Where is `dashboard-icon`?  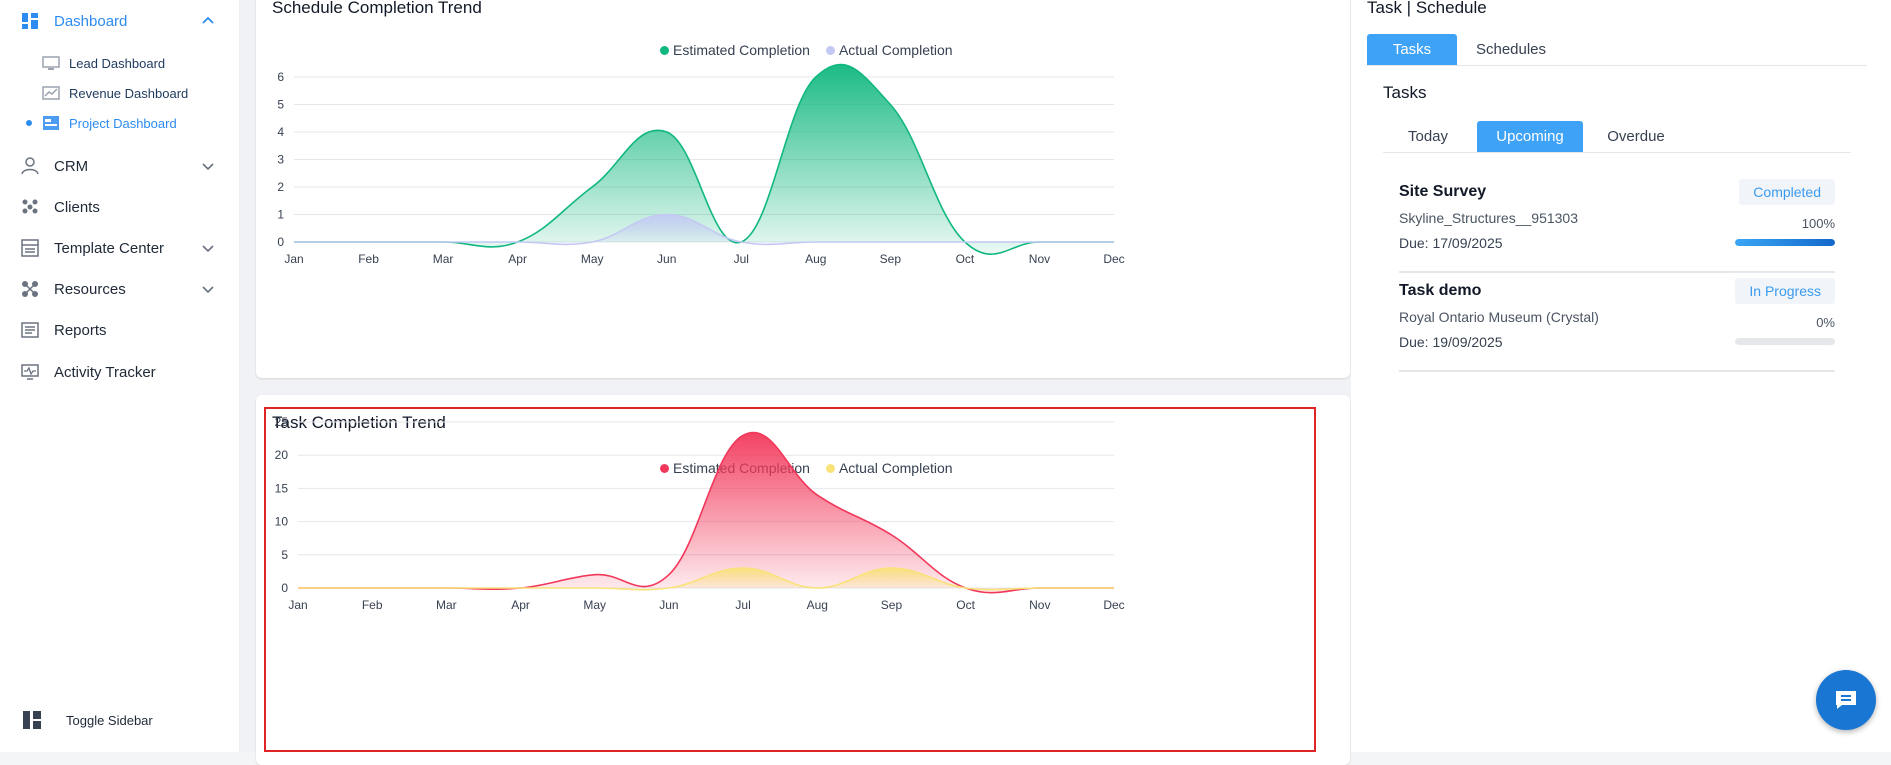 dashboard-icon is located at coordinates (30, 21).